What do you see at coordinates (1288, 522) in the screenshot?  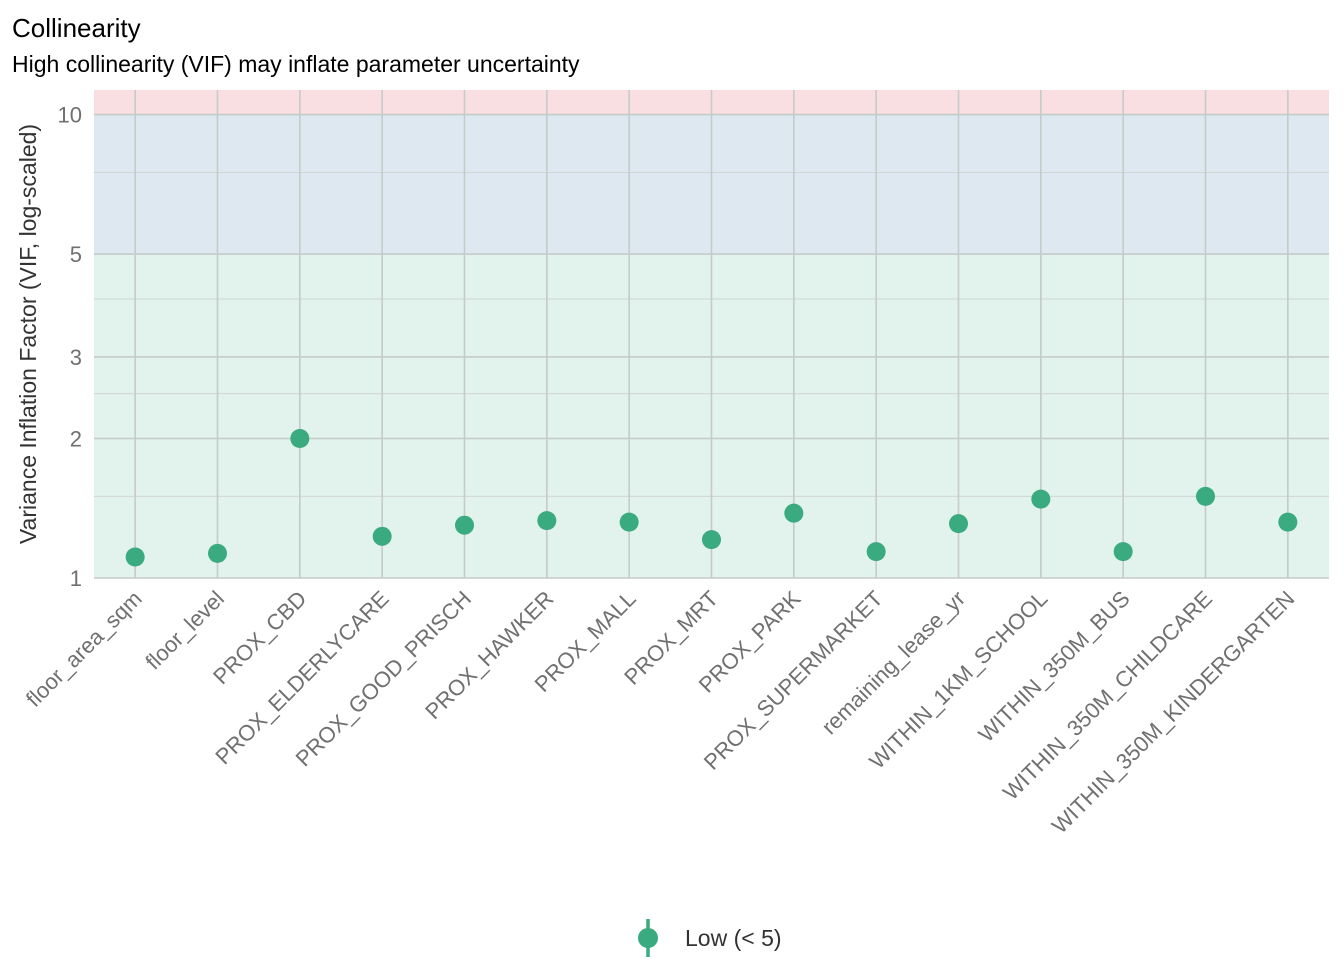 I see `data-point-WITHIN_350M_KINDERGARTEN` at bounding box center [1288, 522].